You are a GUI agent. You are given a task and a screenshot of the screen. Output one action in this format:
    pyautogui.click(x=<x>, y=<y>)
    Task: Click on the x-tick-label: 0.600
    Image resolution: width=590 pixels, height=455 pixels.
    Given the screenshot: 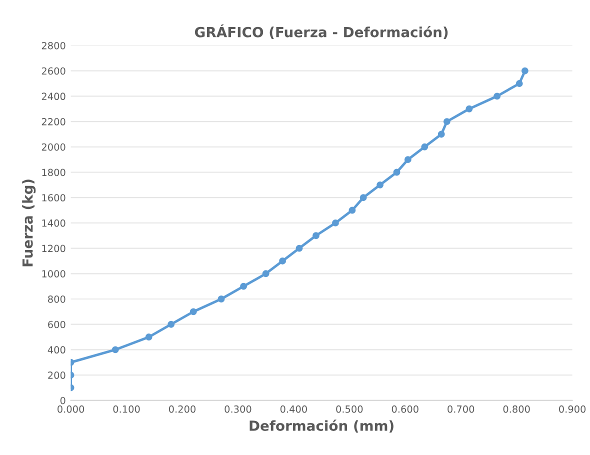 What is the action you would take?
    pyautogui.click(x=405, y=409)
    